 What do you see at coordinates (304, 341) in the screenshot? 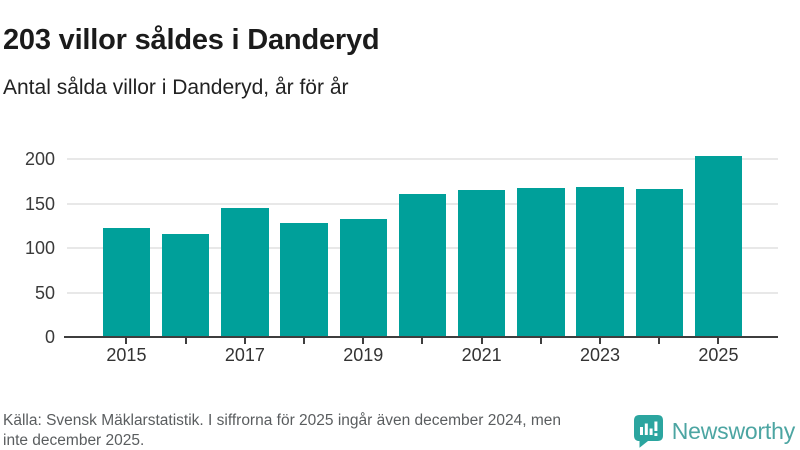
I see `x-tick-2018` at bounding box center [304, 341].